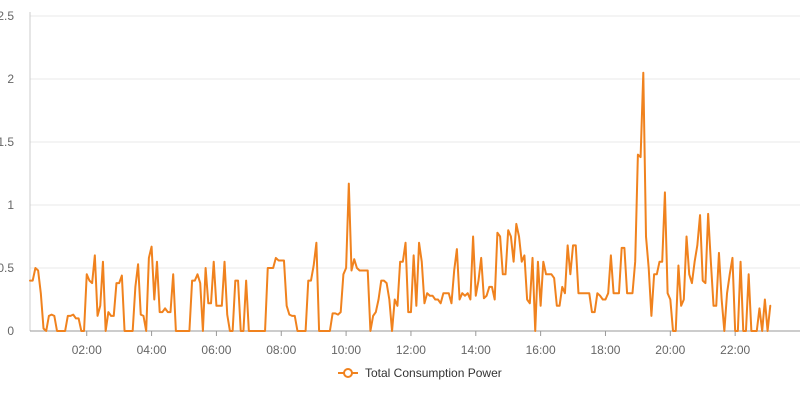 The image size is (800, 416). What do you see at coordinates (152, 350) in the screenshot?
I see `x-tick-label: 04:00` at bounding box center [152, 350].